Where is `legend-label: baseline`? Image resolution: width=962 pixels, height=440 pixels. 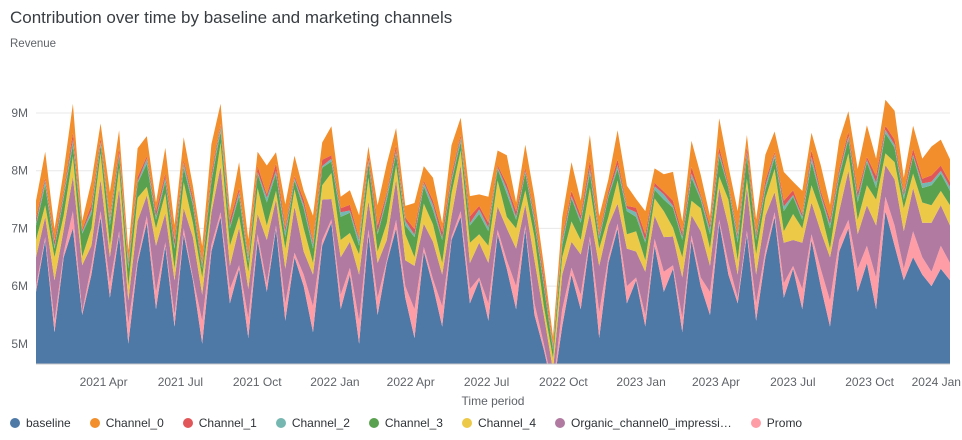
legend-label: baseline is located at coordinates (48, 423).